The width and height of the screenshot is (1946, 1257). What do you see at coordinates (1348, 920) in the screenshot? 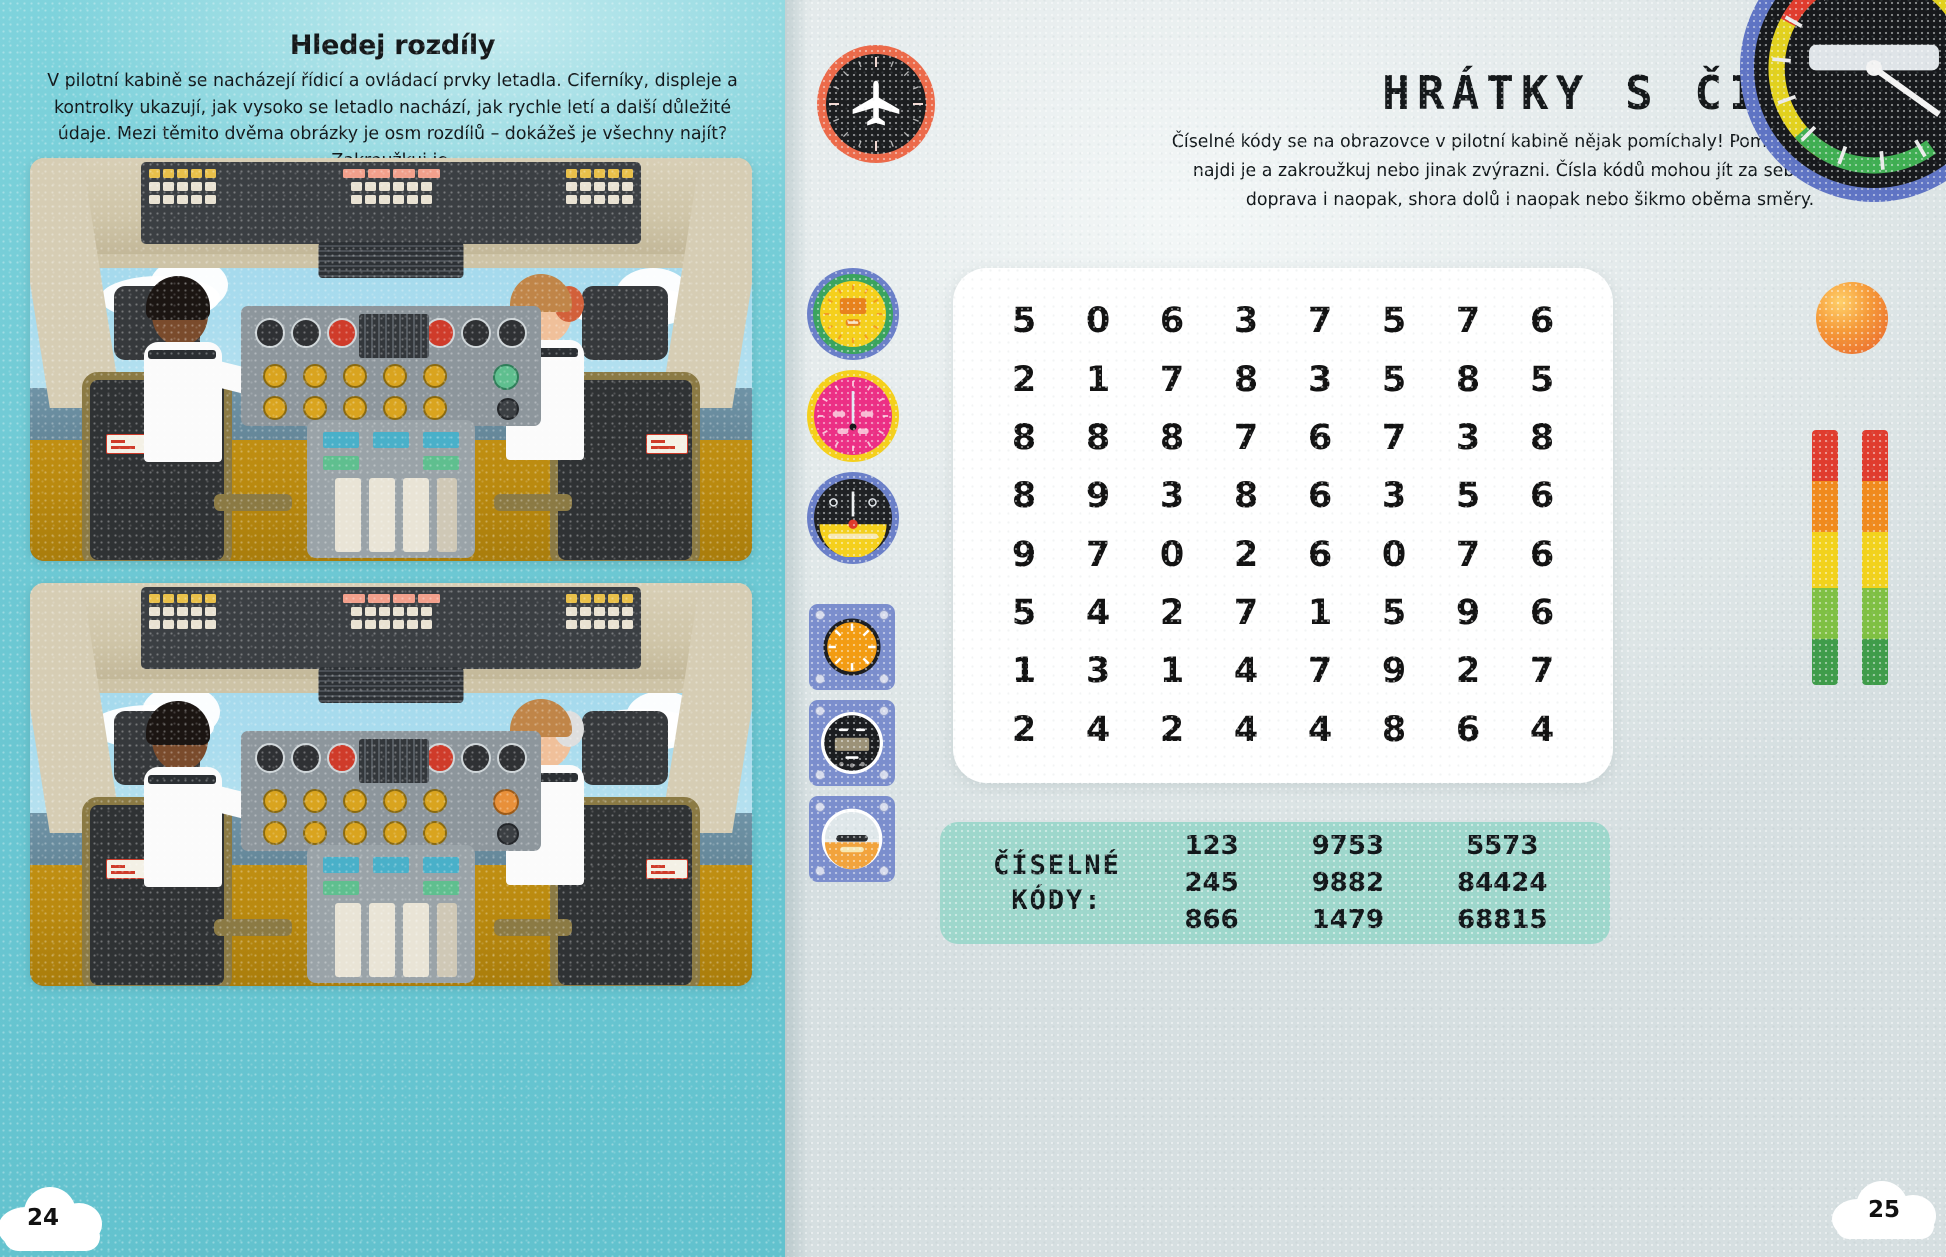
I see `code-value: 1479` at bounding box center [1348, 920].